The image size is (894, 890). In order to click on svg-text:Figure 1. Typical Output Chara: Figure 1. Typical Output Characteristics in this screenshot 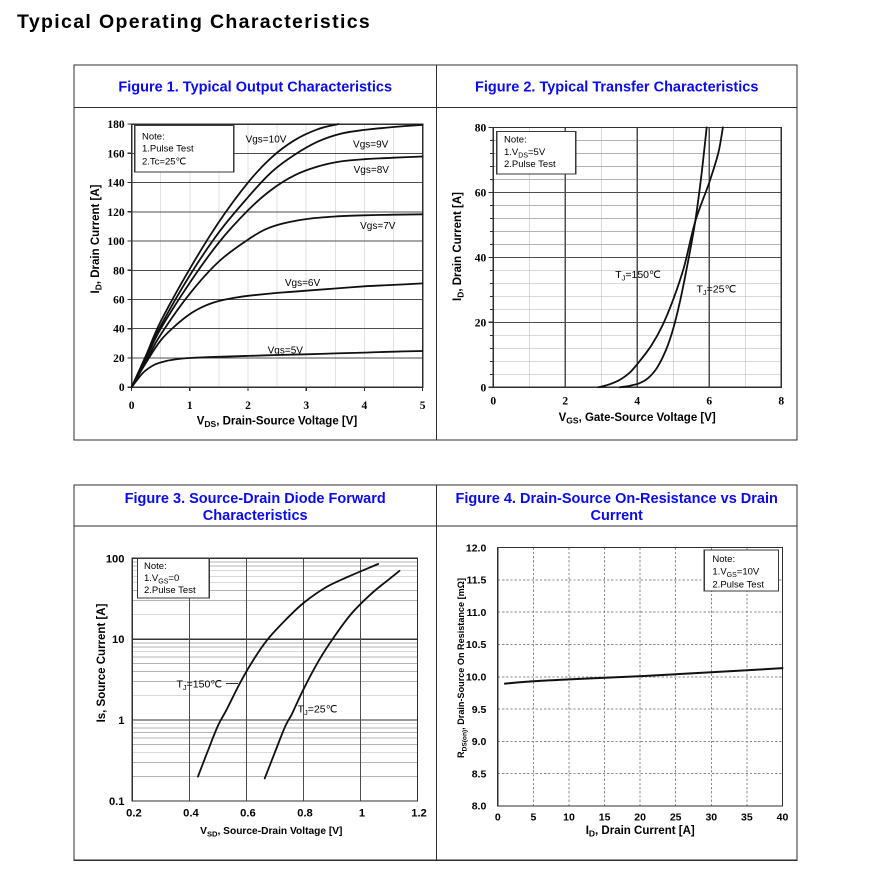, I will do `click(255, 88)`.